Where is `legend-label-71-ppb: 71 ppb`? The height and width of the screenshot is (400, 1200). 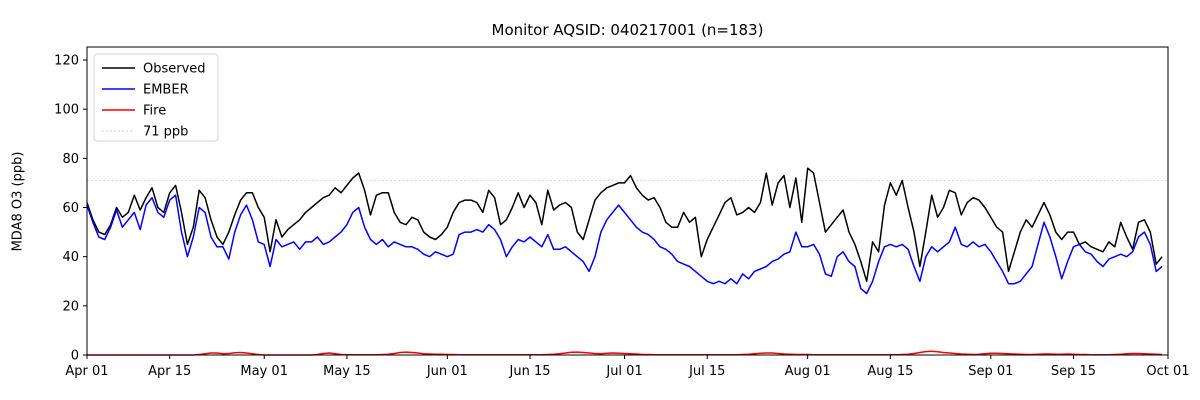
legend-label-71-ppb: 71 ppb is located at coordinates (165, 132).